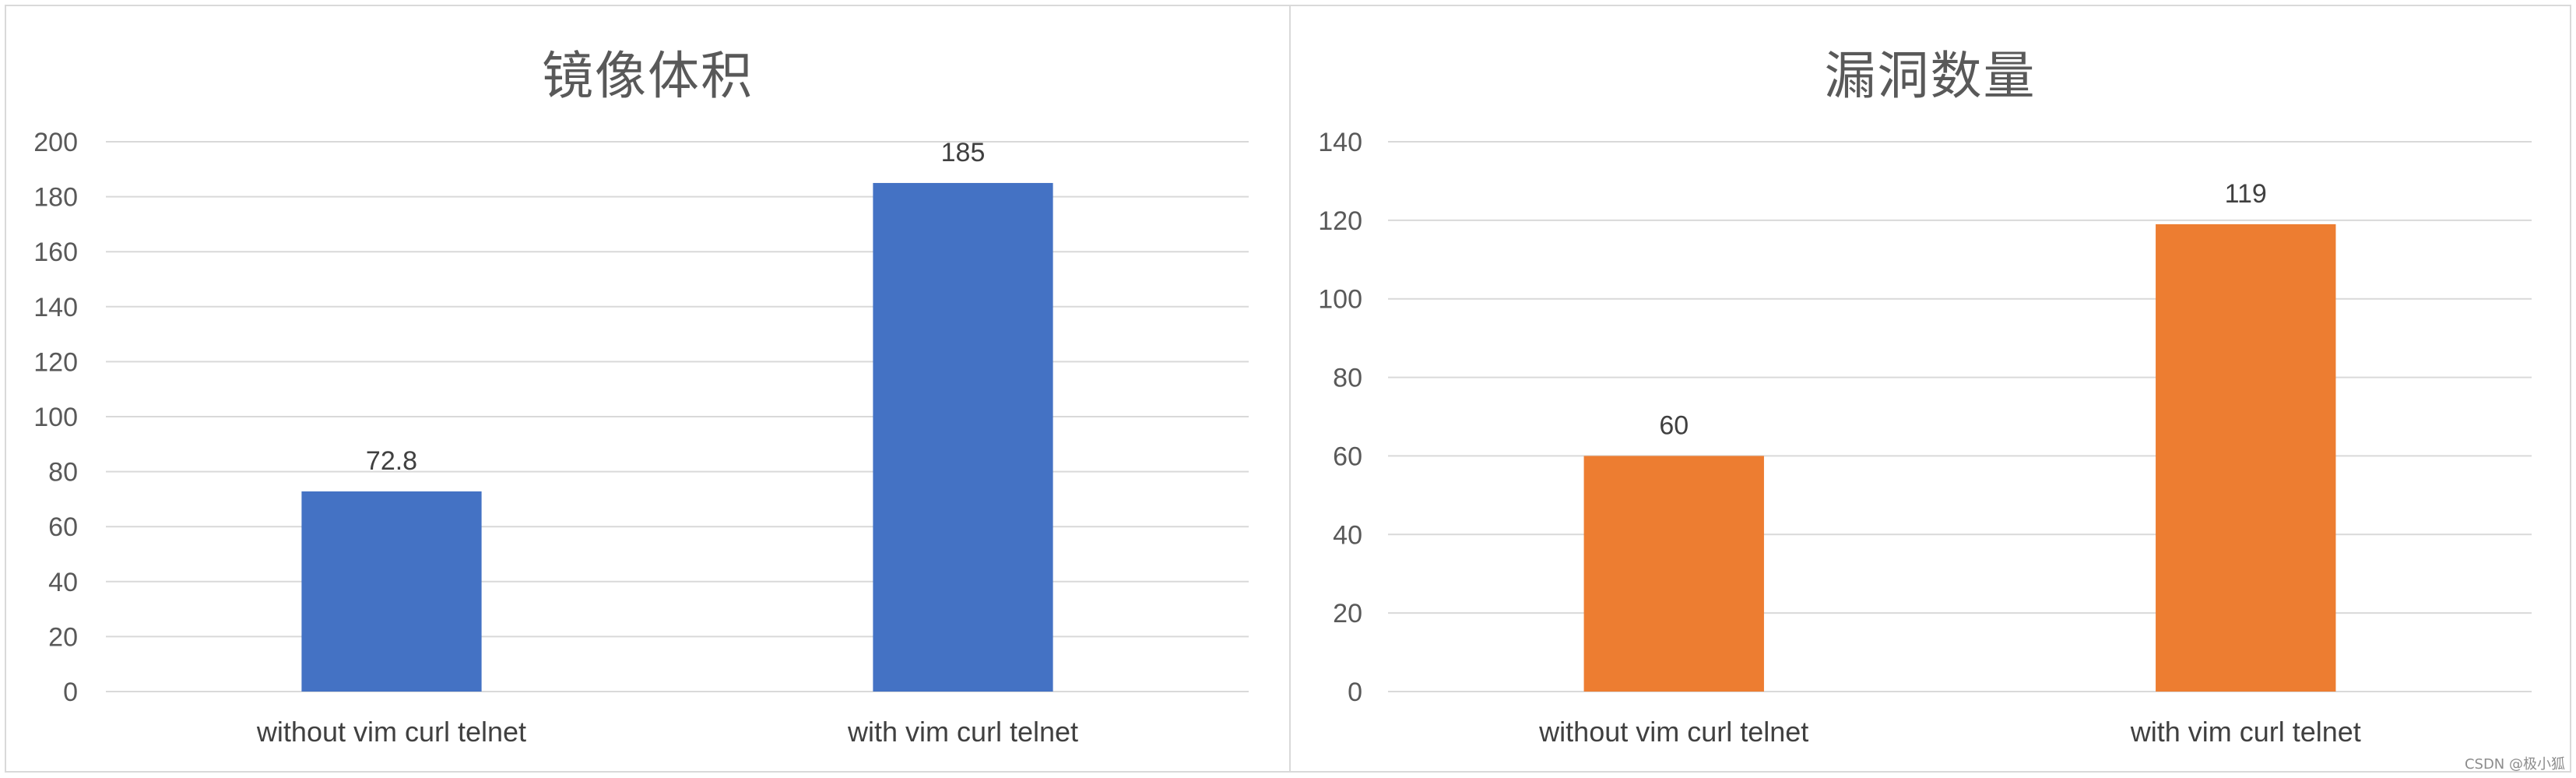  What do you see at coordinates (1674, 425) in the screenshot?
I see `data-label: 60` at bounding box center [1674, 425].